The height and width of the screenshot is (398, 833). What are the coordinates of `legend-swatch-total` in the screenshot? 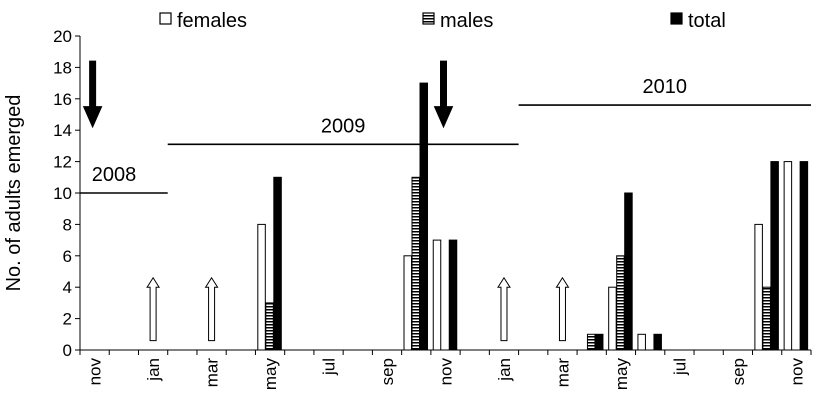 It's located at (676, 18).